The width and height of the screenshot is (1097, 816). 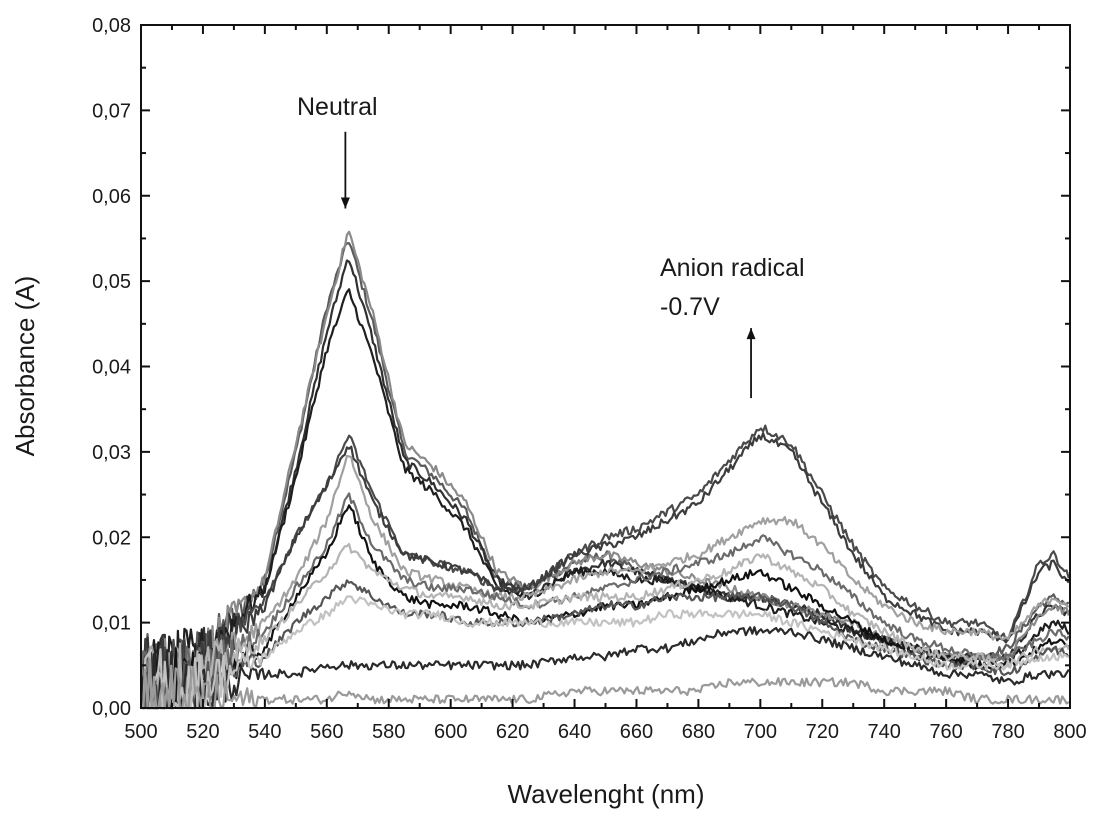 I want to click on annotation-anion-radical: Anion radical, so click(x=732, y=268).